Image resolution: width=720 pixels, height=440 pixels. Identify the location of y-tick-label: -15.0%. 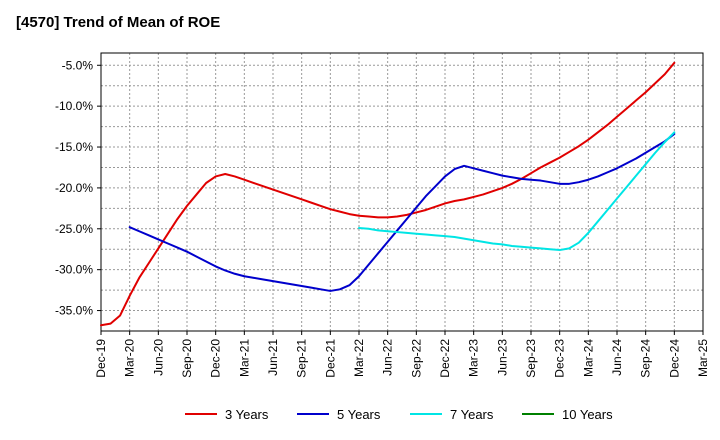
(74, 147).